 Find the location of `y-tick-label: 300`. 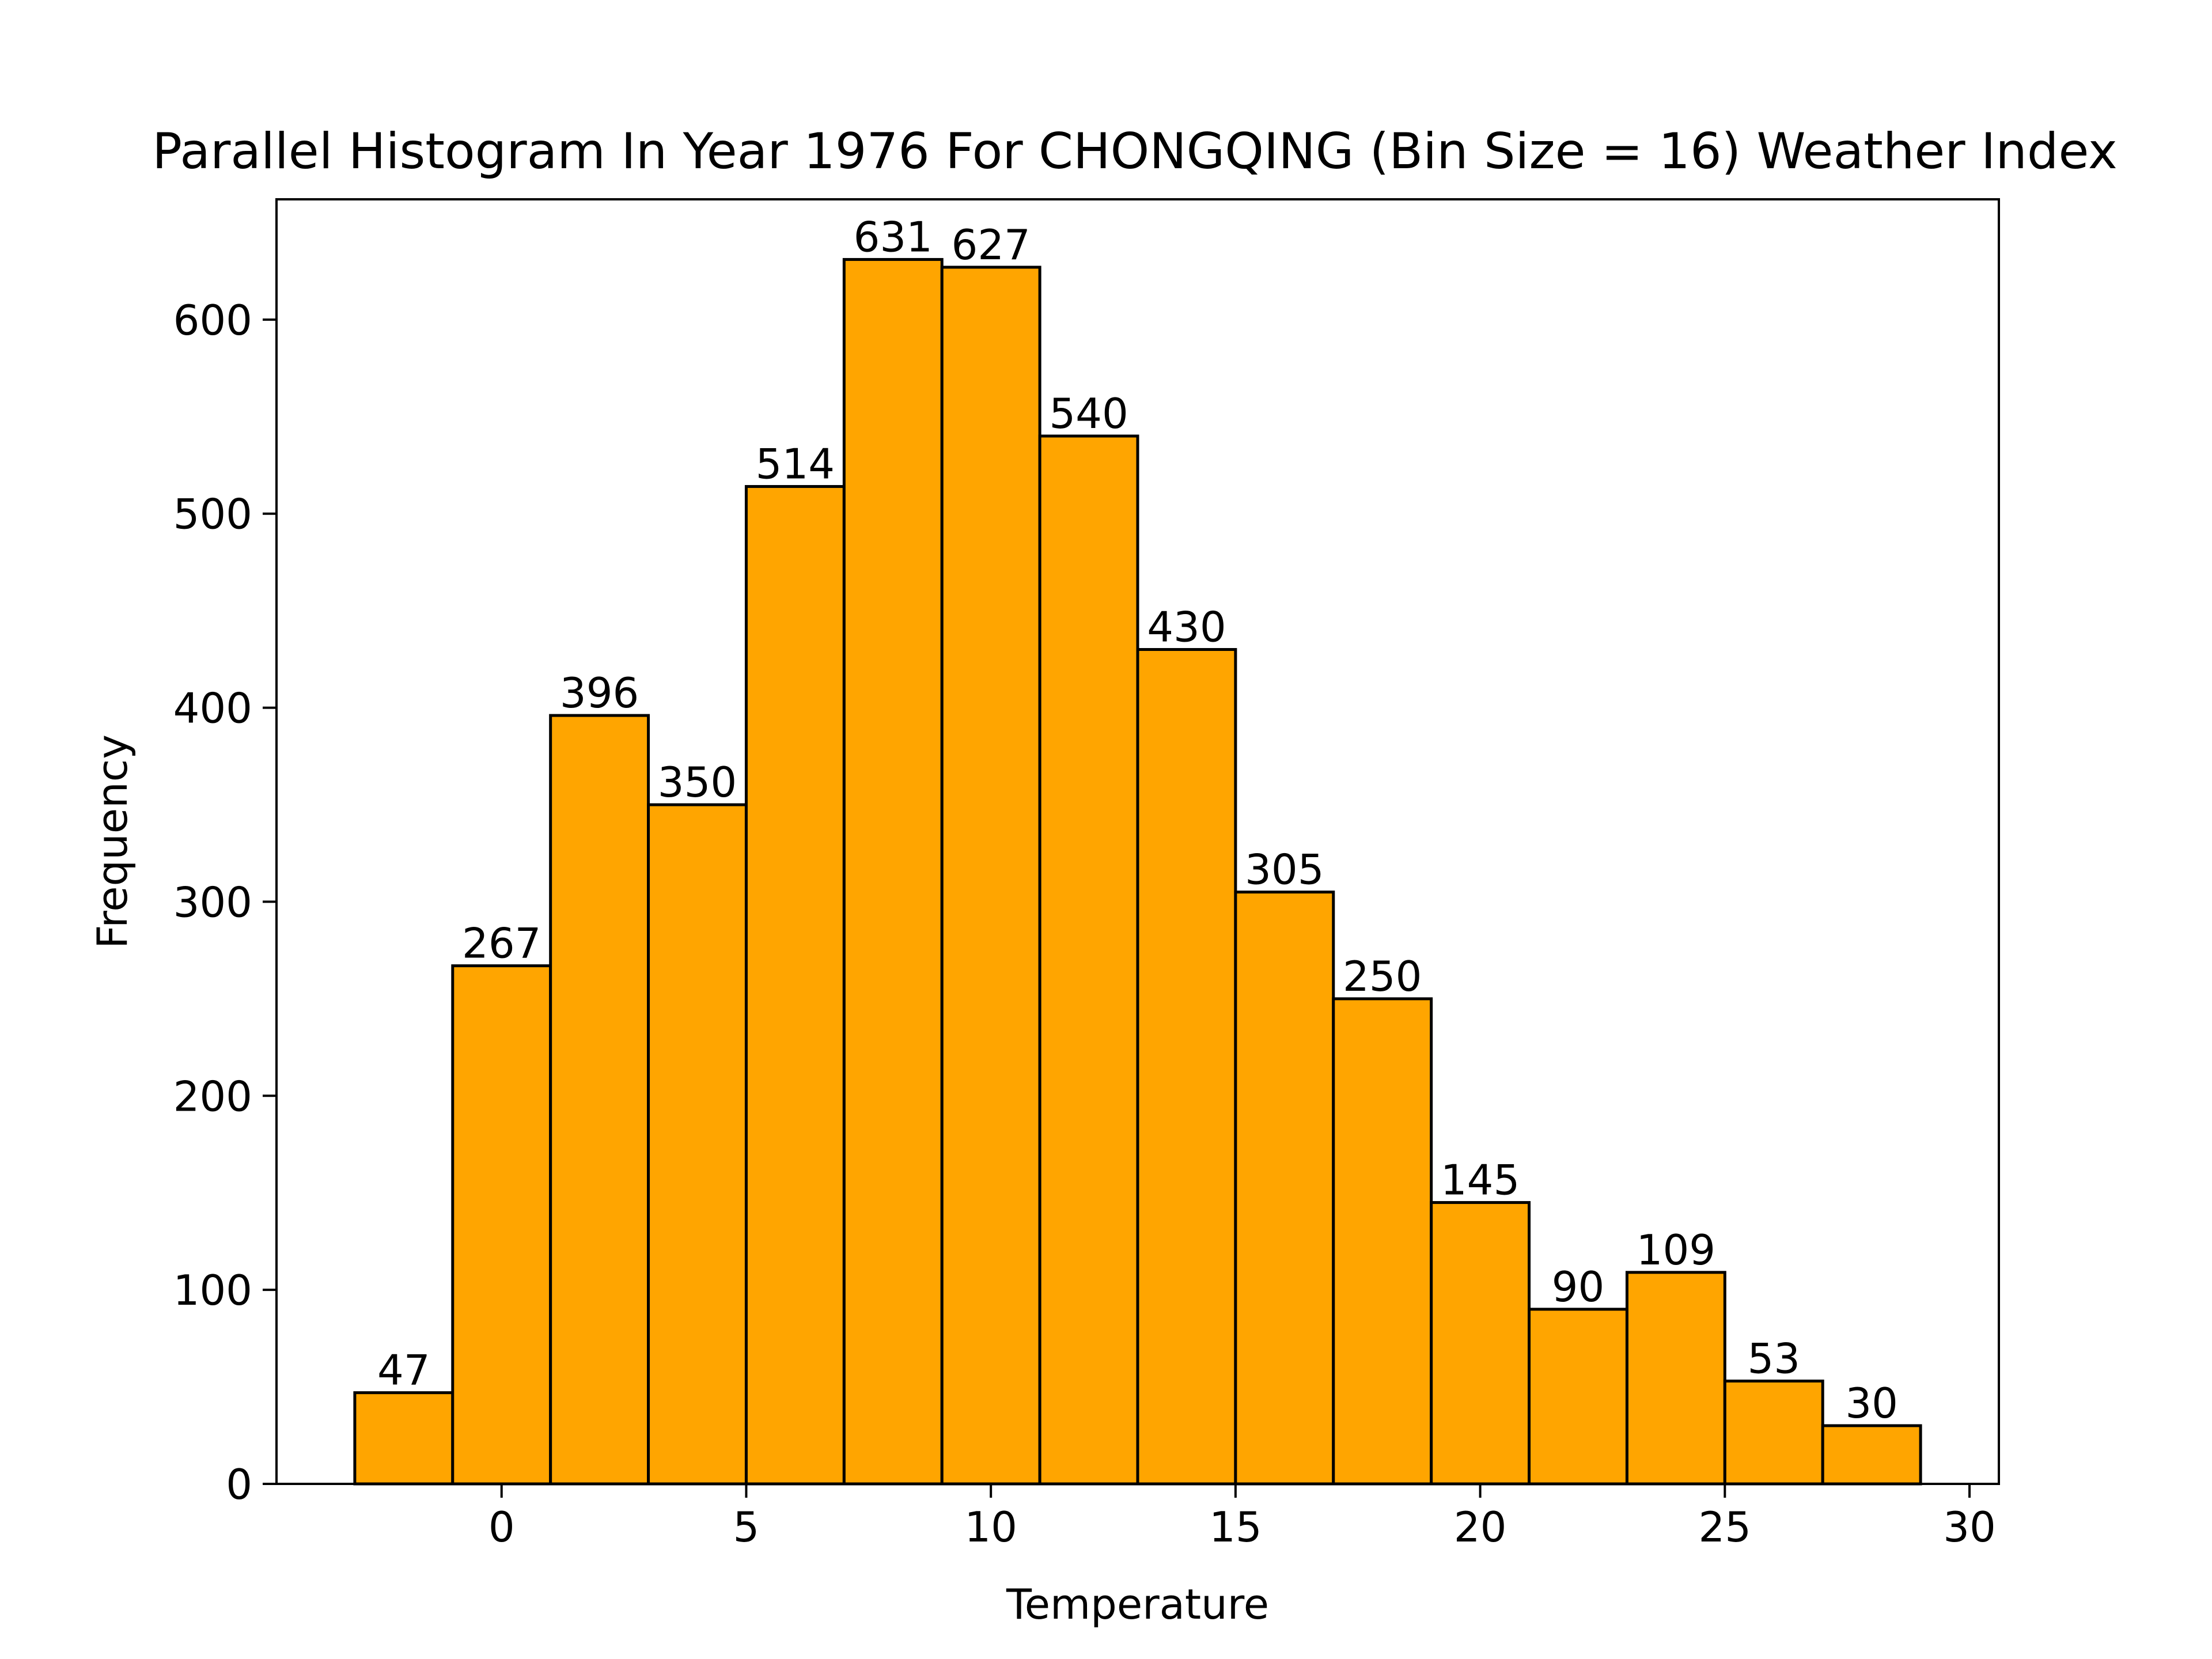

y-tick-label: 300 is located at coordinates (212, 902).